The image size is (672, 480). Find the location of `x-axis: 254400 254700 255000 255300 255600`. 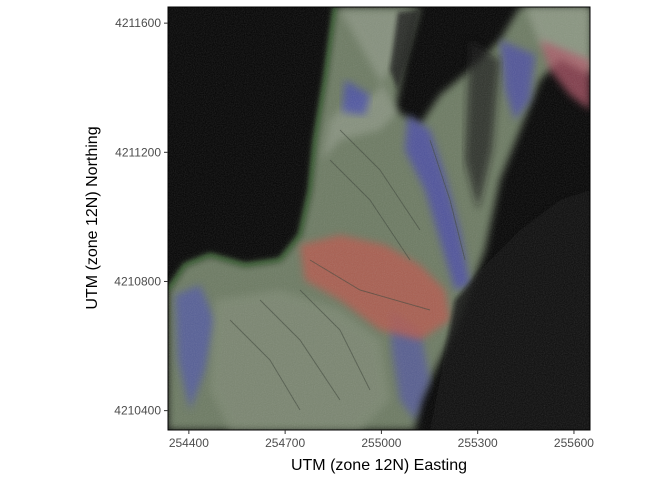

x-axis: 254400 254700 255000 255300 255600 is located at coordinates (381, 440).